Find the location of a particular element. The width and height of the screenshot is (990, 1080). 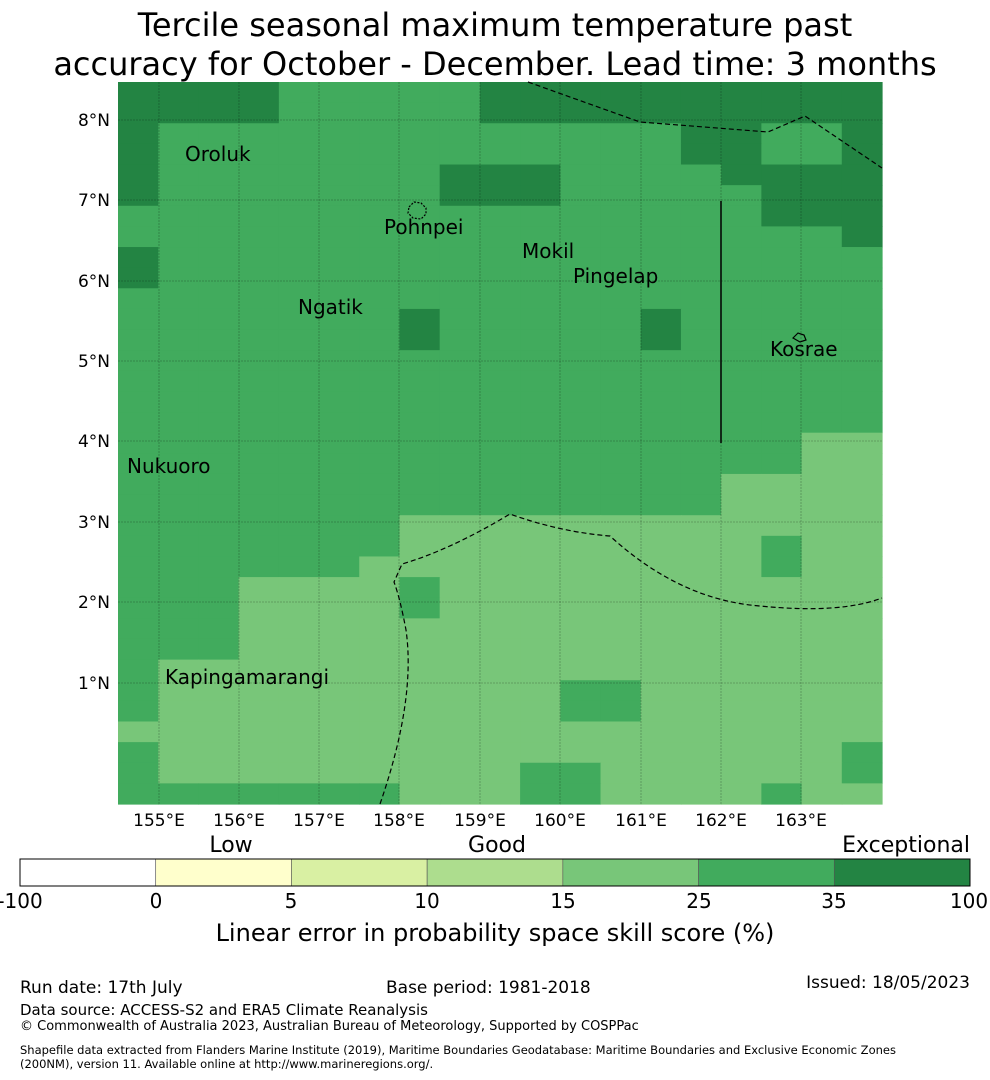

kosrae-island-outline is located at coordinates (799, 337).